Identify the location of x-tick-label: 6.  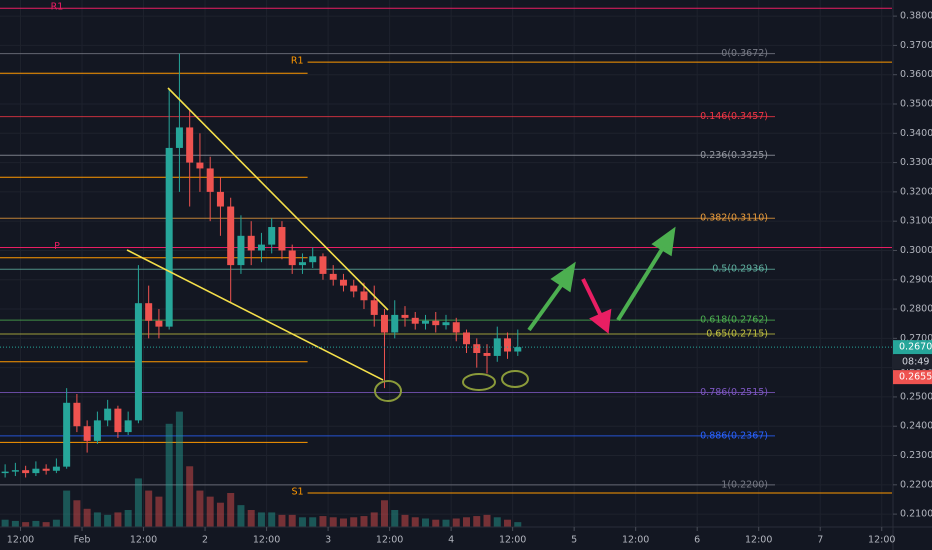
(697, 540).